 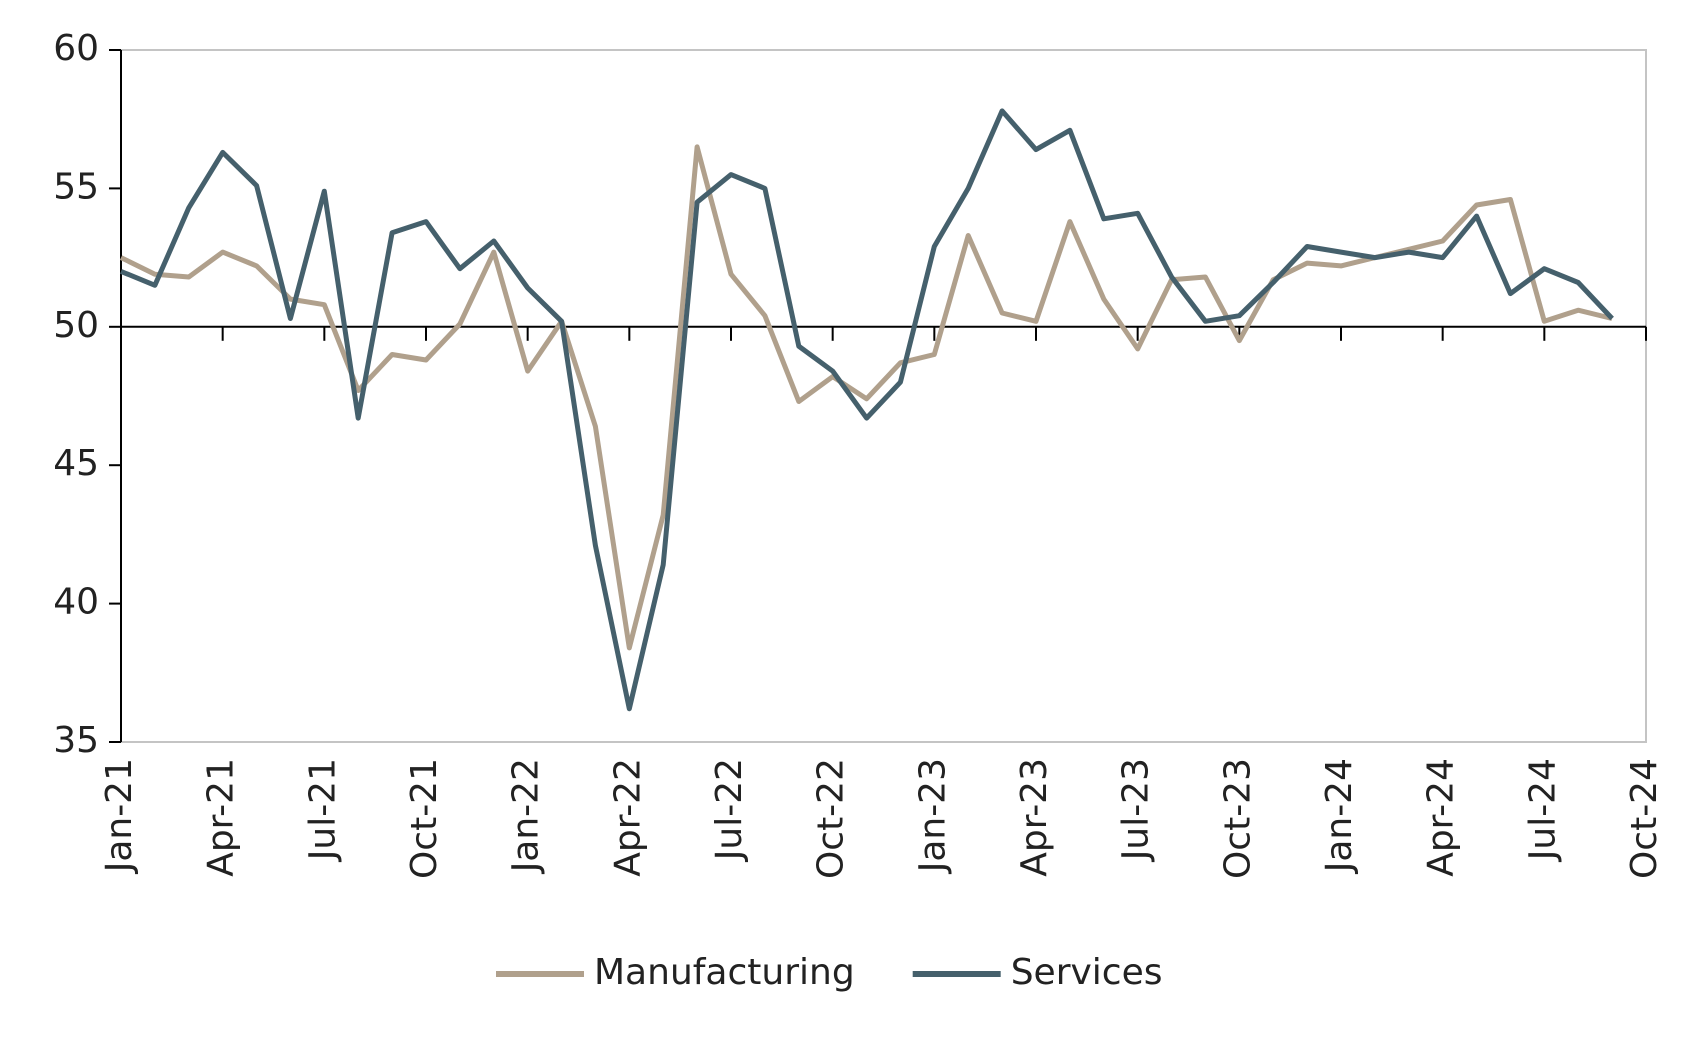 I want to click on x-tick-label: Jan-23, so click(x=932, y=816).